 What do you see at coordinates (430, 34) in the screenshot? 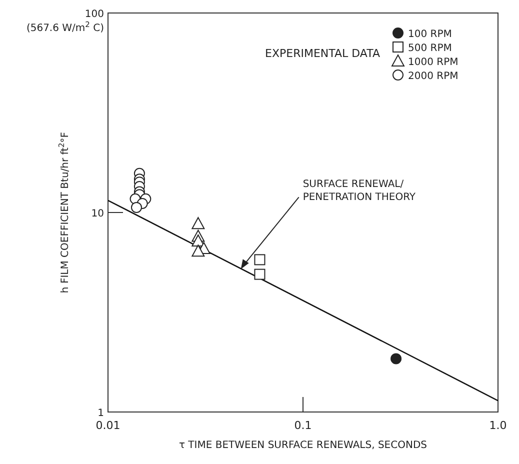
I see `legend-label: 100 RPM` at bounding box center [430, 34].